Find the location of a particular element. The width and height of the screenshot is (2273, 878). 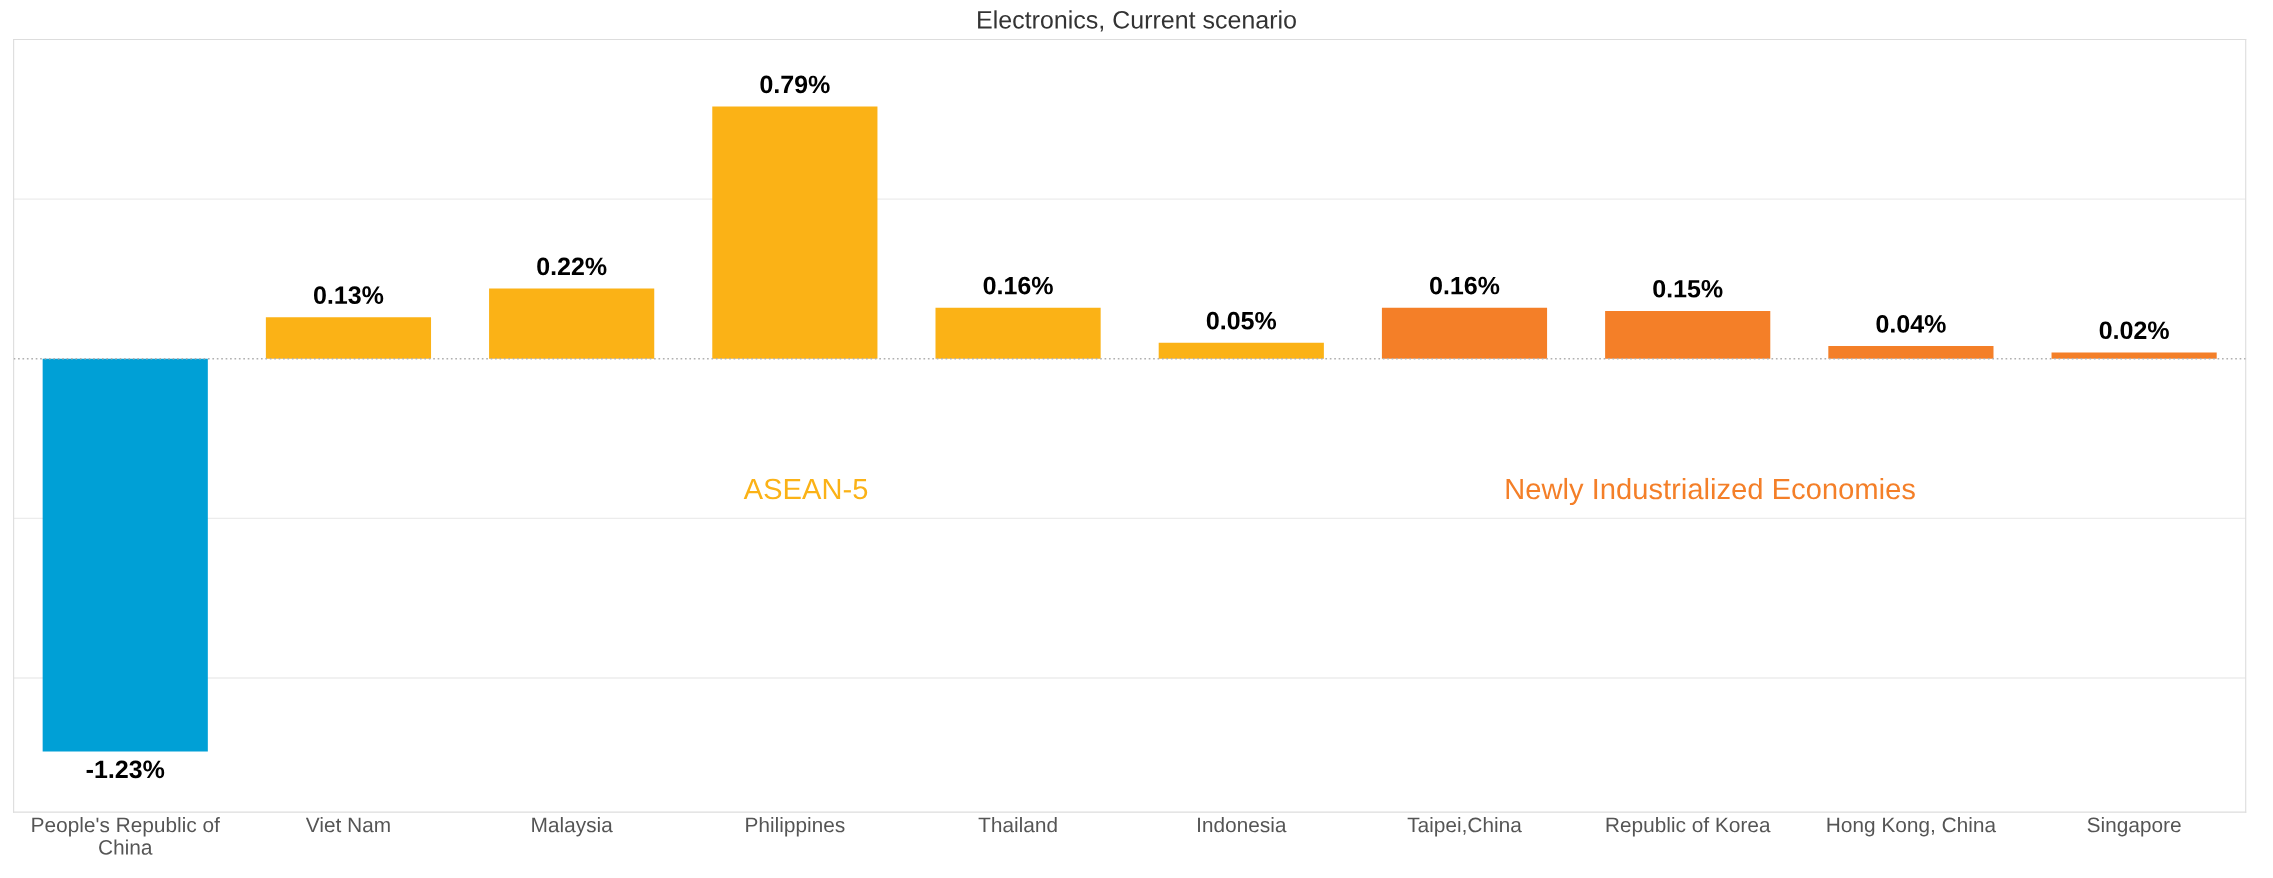

chart-title: Electronics, Current scenario is located at coordinates (1137, 21).